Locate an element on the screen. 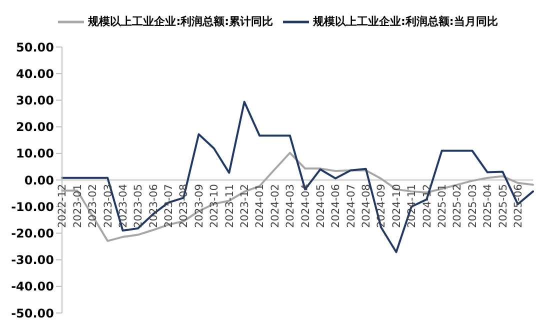  x-tick-label: 2024-09 is located at coordinates (382, 206).